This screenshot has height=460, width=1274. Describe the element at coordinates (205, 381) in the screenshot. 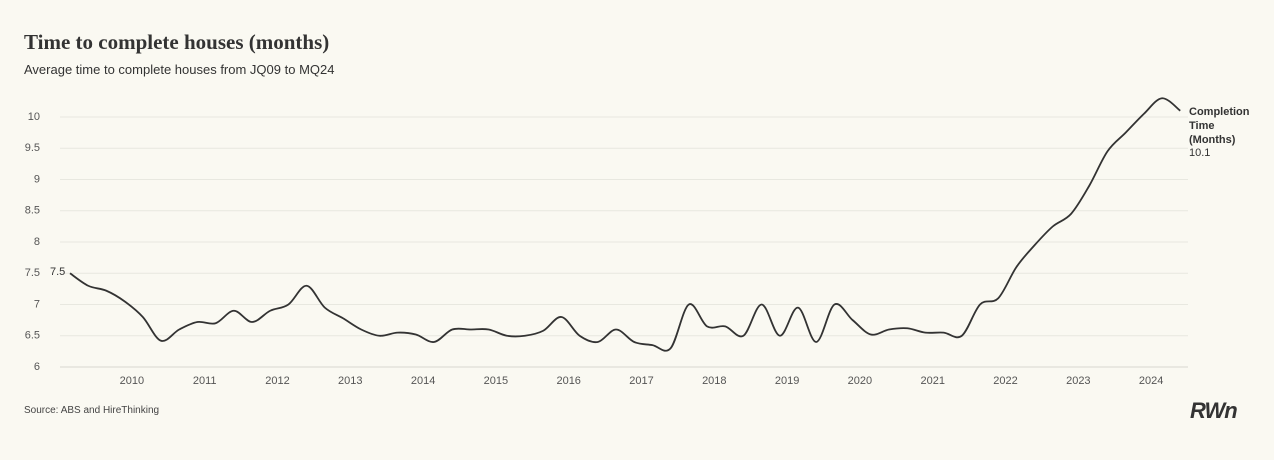

I see `x-tick-label: 2011` at that location.